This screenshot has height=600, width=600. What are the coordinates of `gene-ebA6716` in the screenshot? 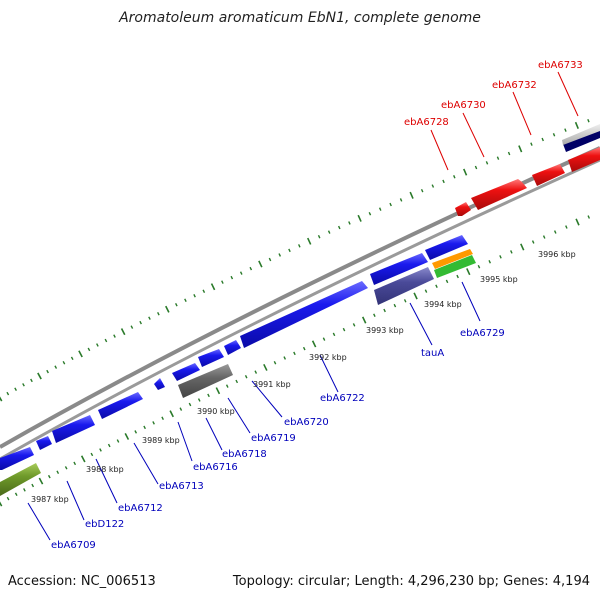 It's located at (159, 384).